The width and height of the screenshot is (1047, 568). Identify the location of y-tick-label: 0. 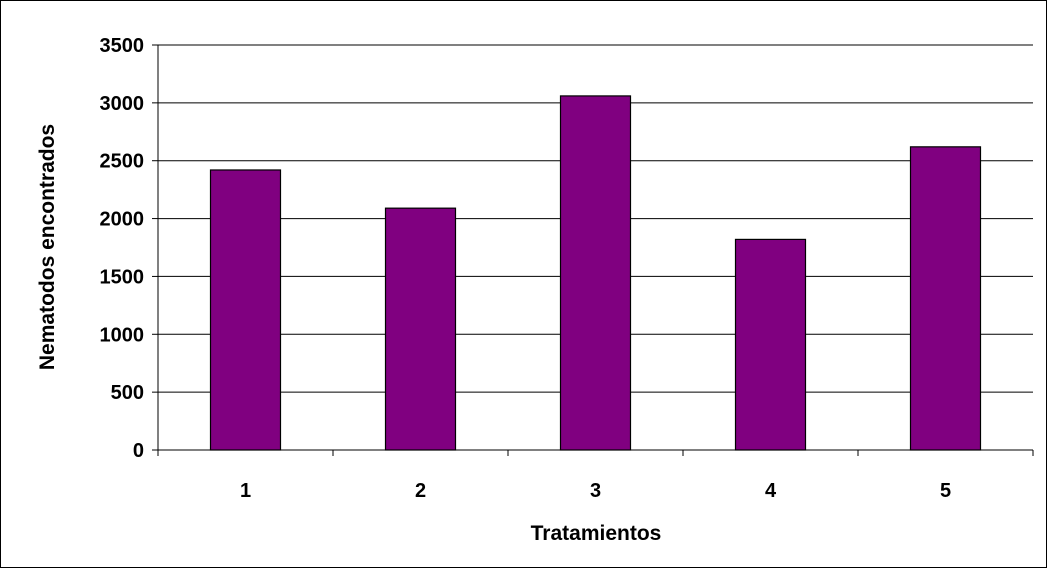
(138, 451).